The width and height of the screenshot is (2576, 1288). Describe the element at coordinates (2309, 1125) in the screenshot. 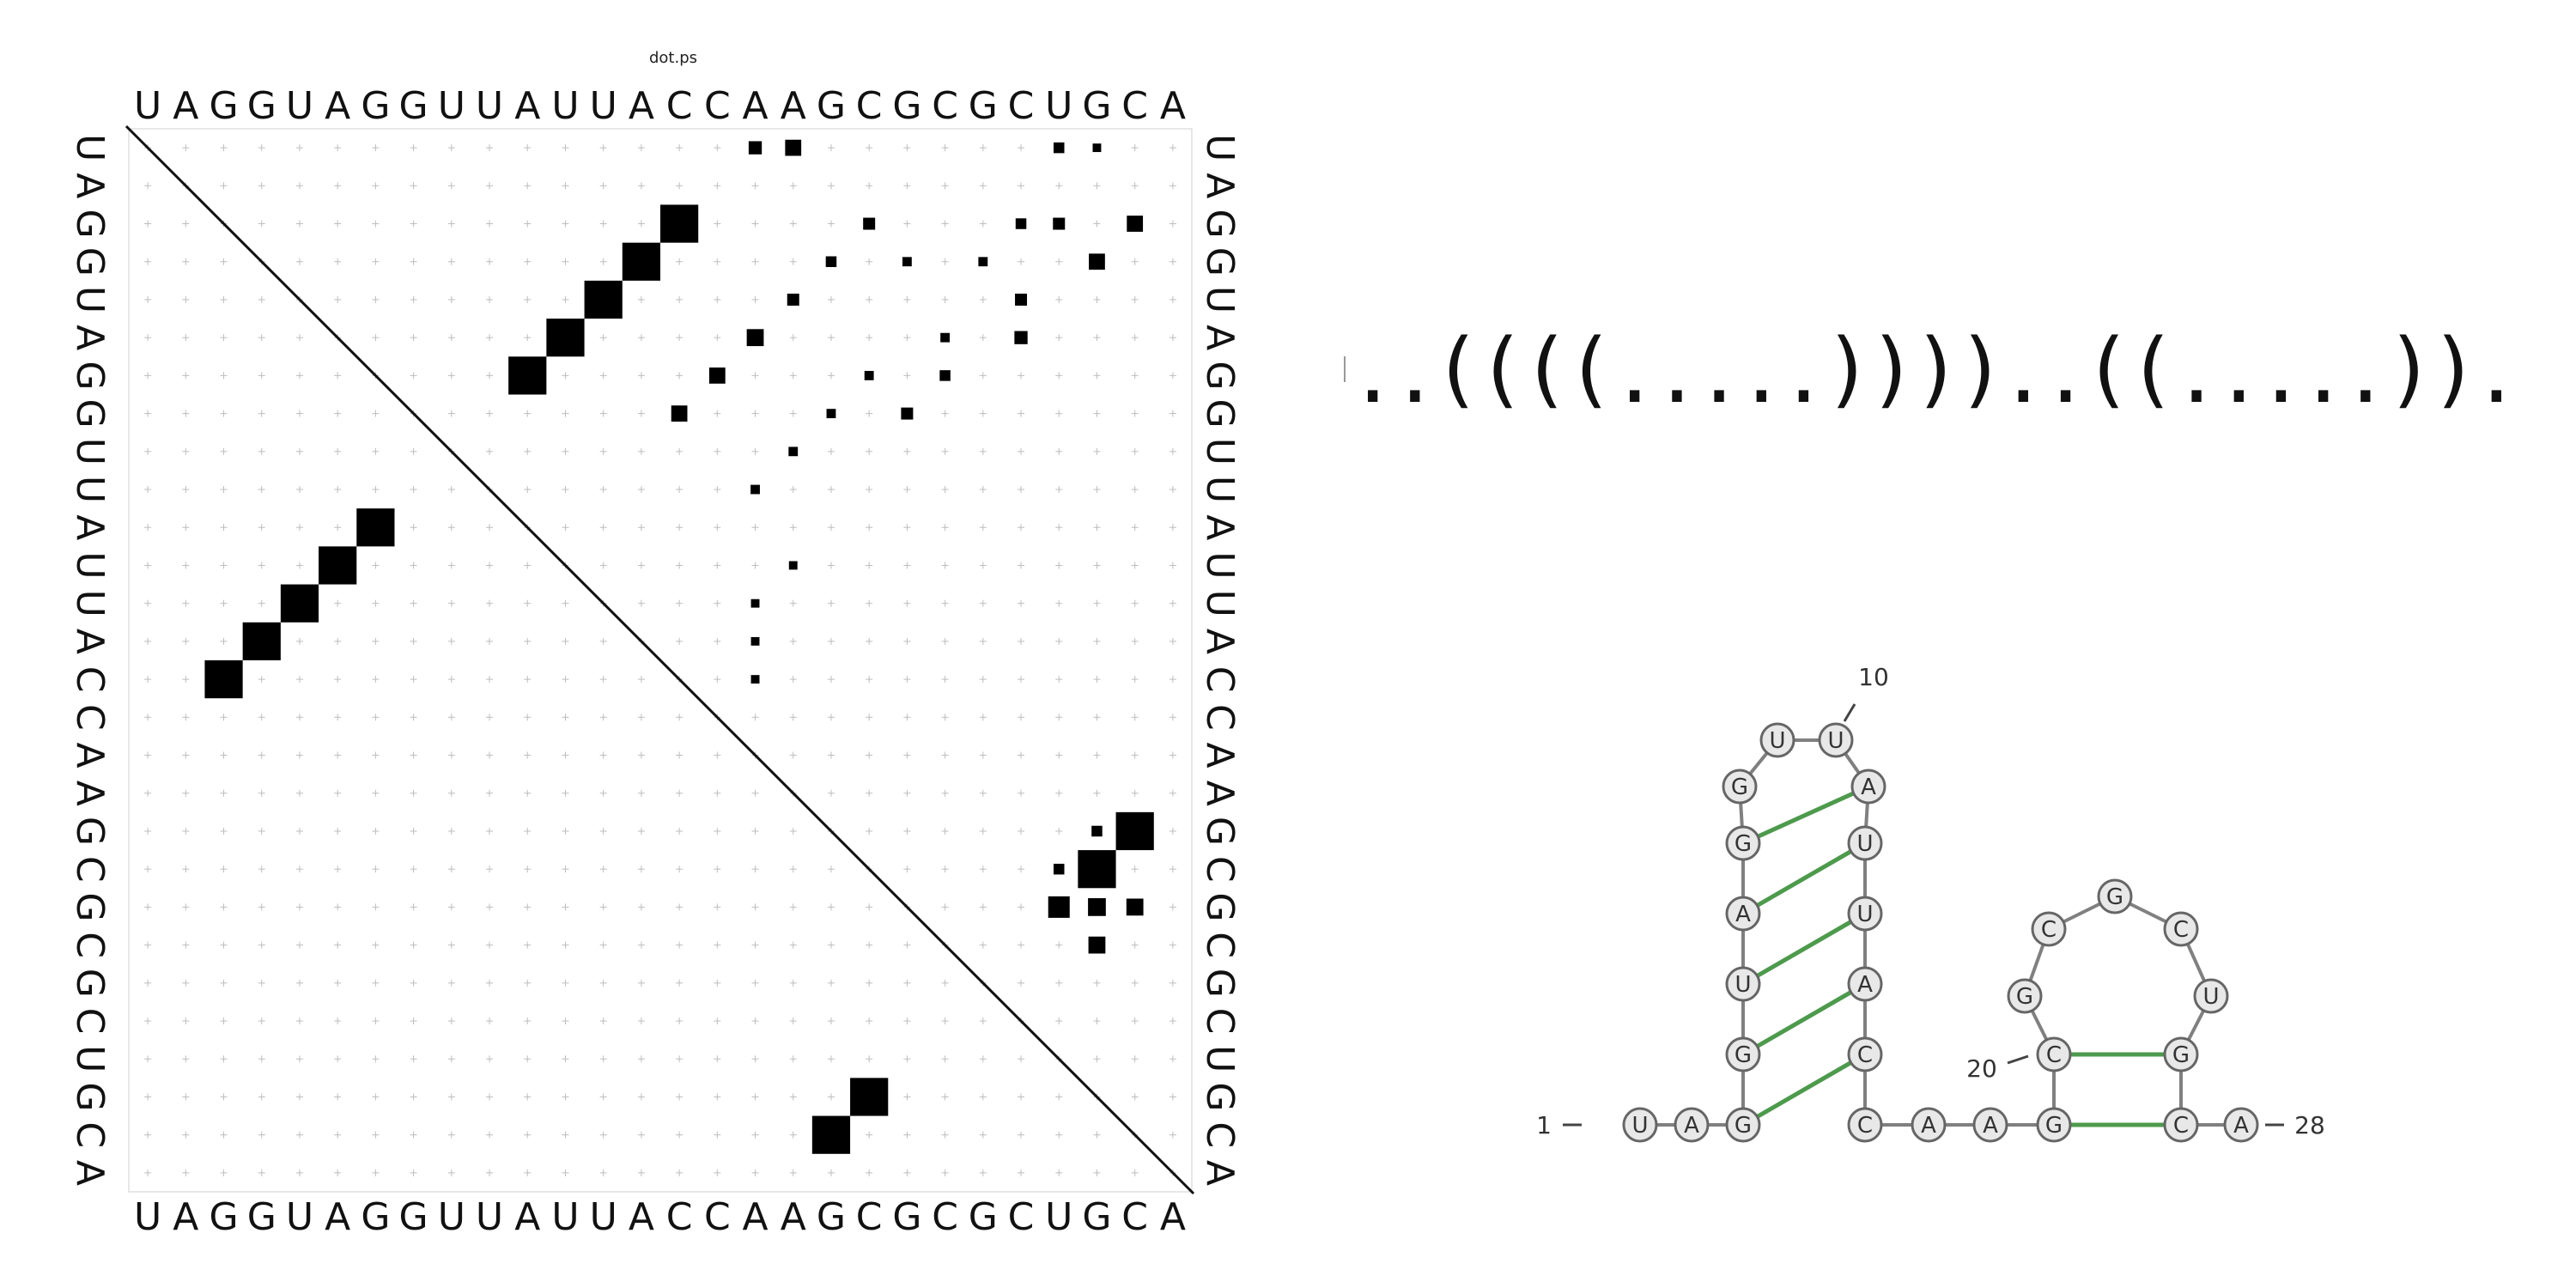

I see `label-end: 28` at that location.